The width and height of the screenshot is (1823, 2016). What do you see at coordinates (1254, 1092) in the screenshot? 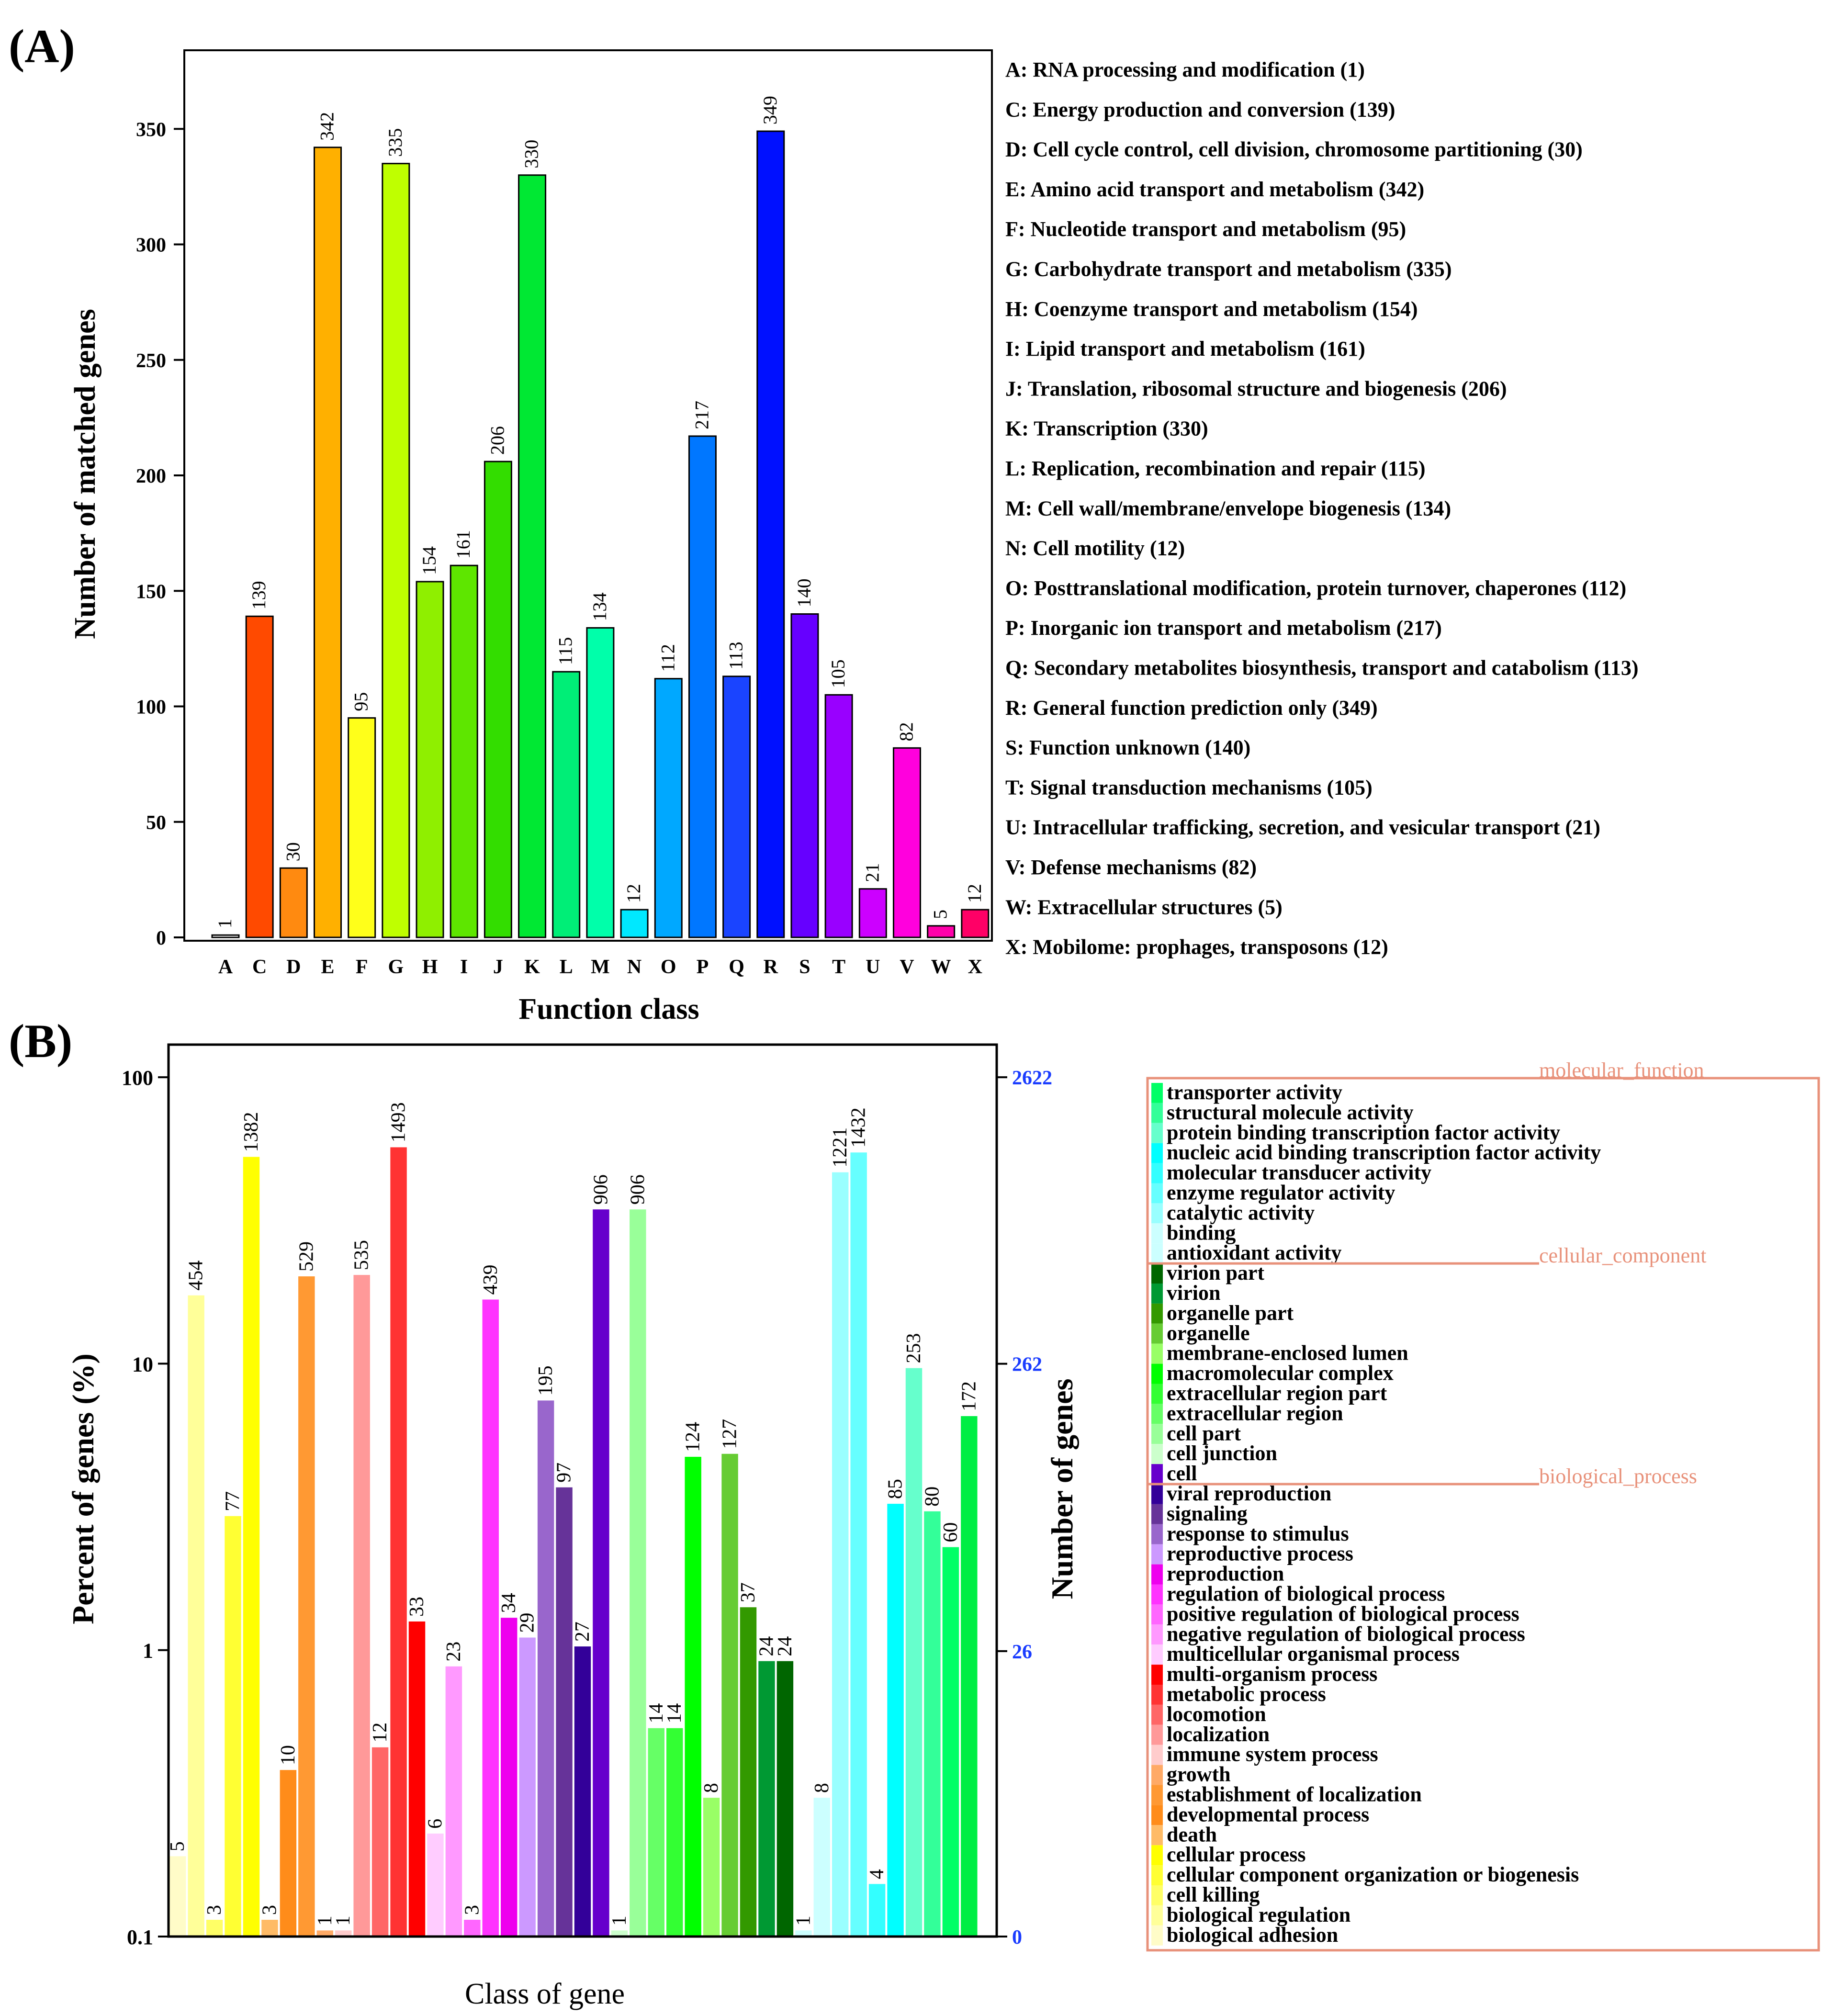
I see `legend-label-transporter-activity: transporter activity` at bounding box center [1254, 1092].